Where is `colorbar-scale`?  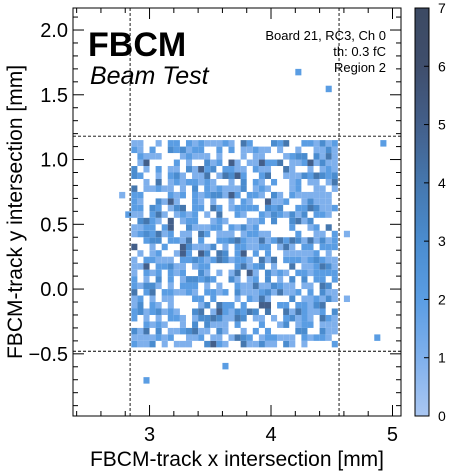
colorbar-scale is located at coordinates (422, 212).